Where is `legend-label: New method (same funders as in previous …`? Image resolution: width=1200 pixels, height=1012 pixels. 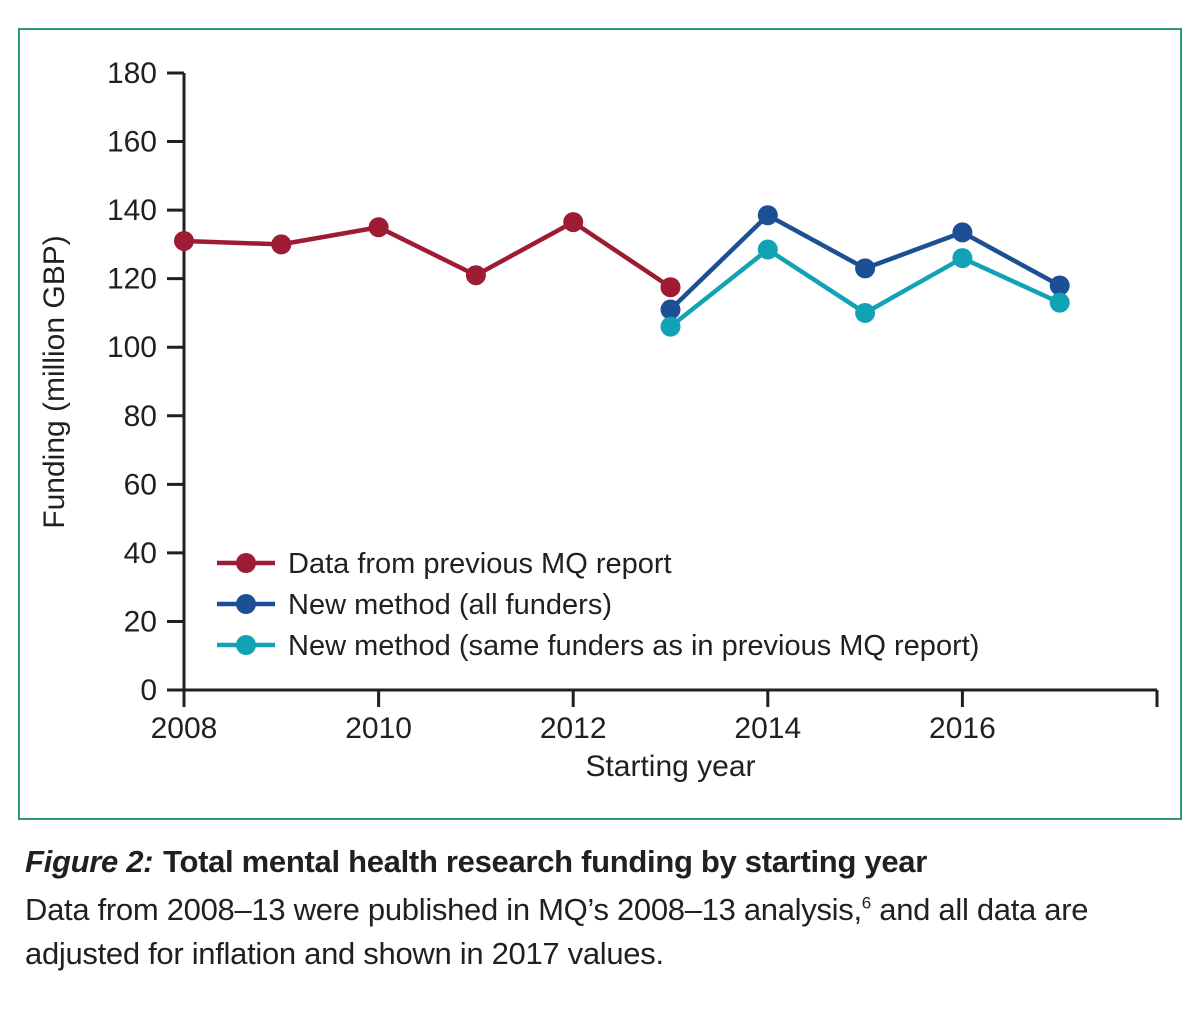 legend-label: New method (same funders as in previous … is located at coordinates (633, 646).